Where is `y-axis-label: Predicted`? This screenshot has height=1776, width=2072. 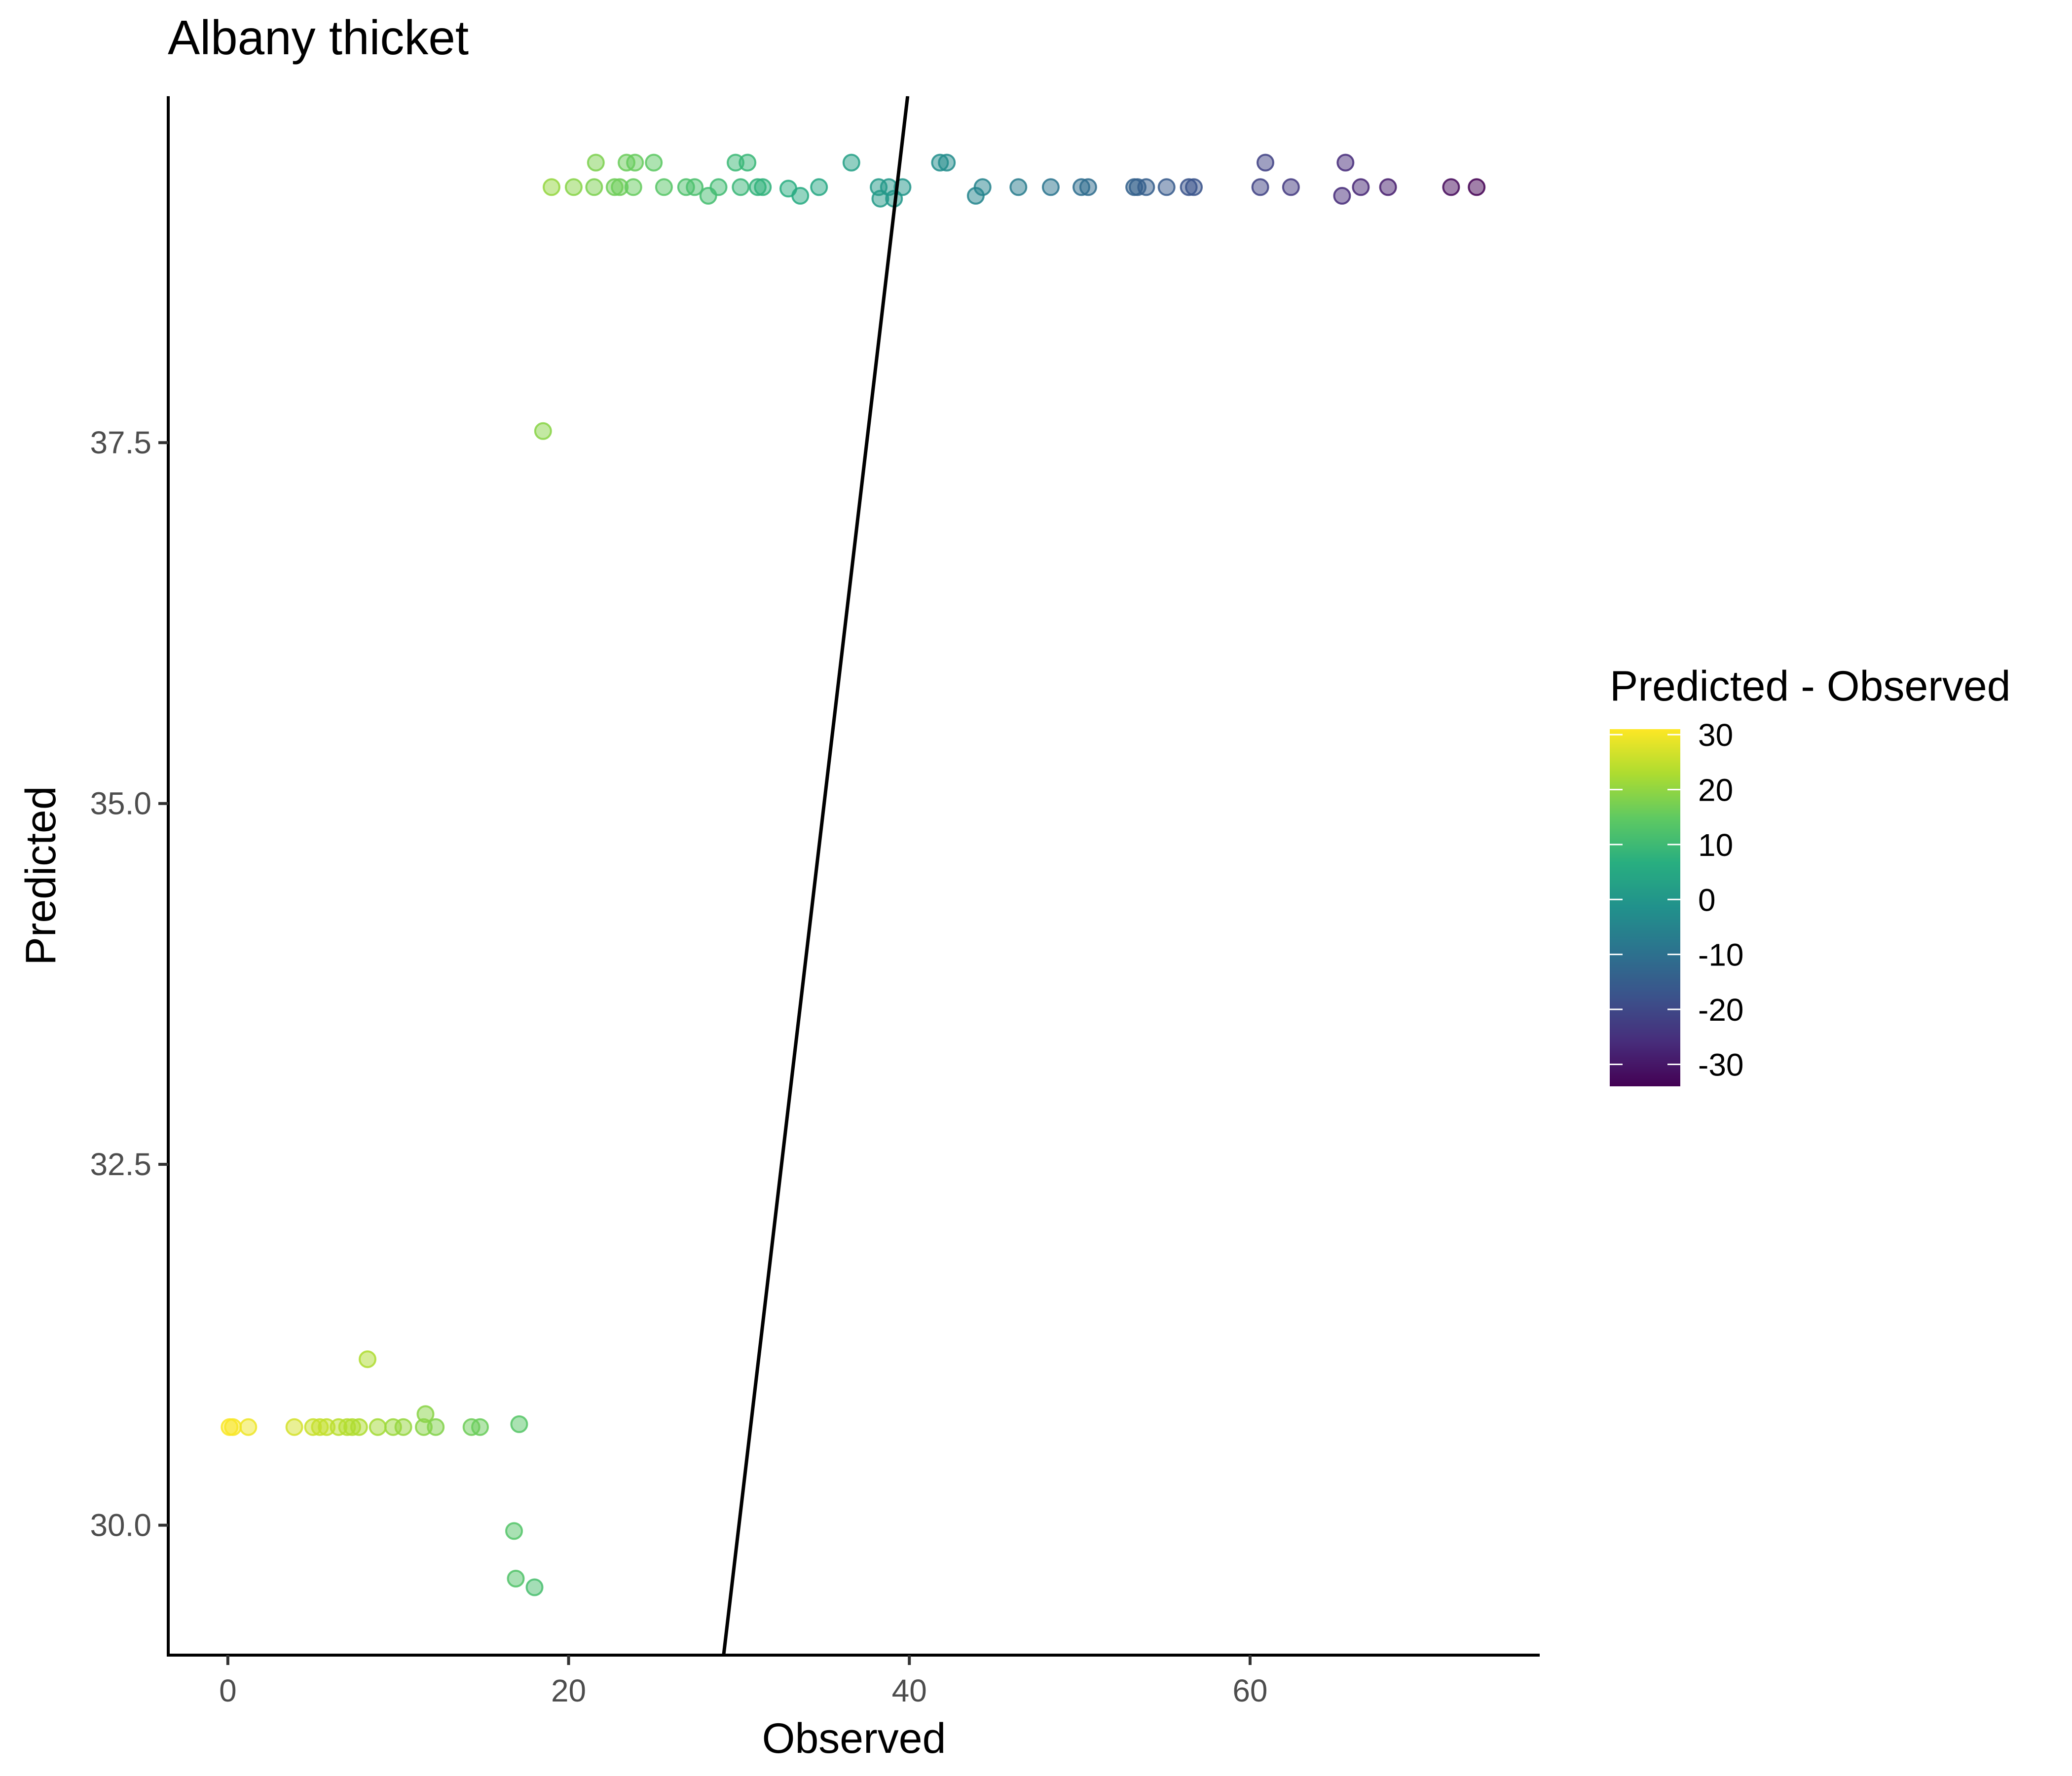 y-axis-label: Predicted is located at coordinates (41, 876).